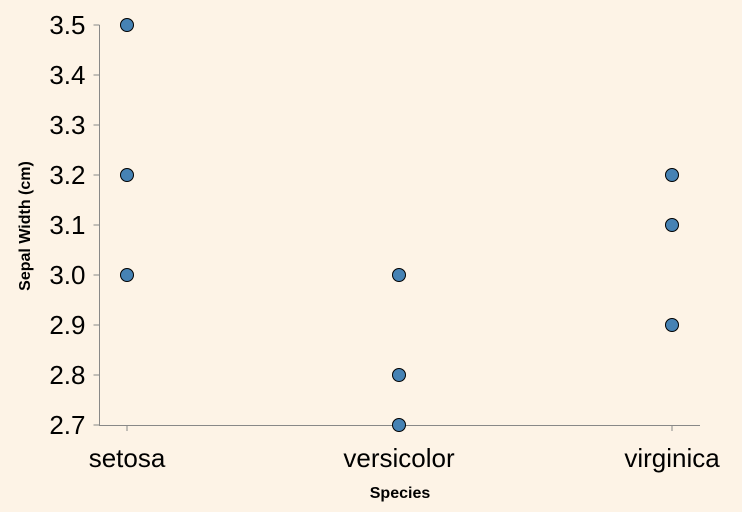 The image size is (742, 512). I want to click on y-tick-label: 2.9, so click(67, 325).